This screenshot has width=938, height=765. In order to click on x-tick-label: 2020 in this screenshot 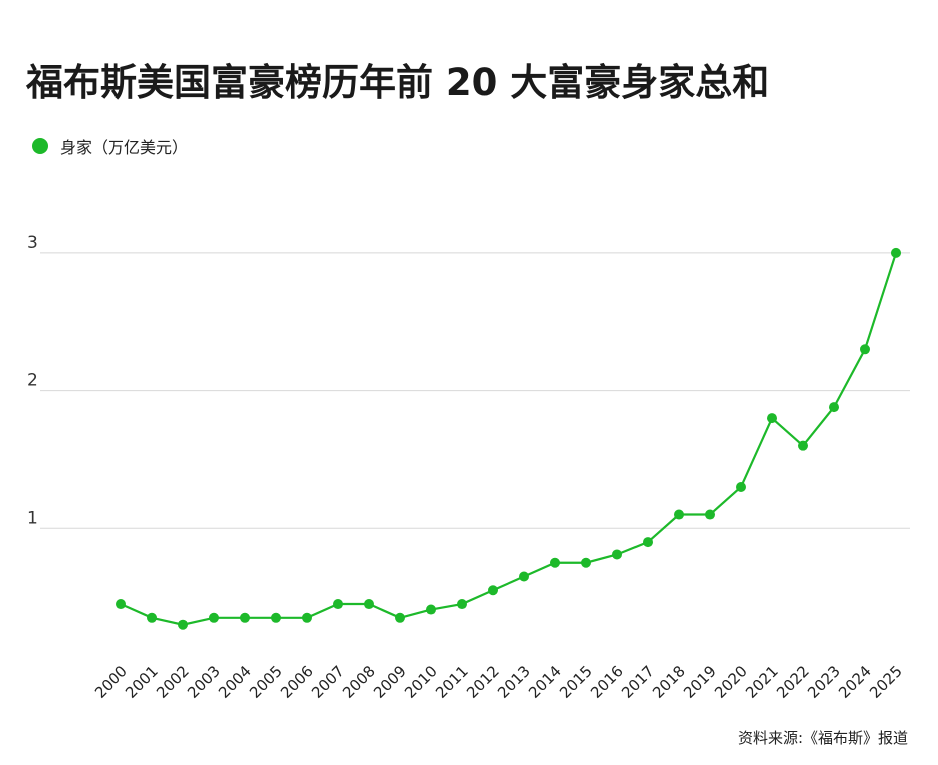, I will do `click(731, 682)`.